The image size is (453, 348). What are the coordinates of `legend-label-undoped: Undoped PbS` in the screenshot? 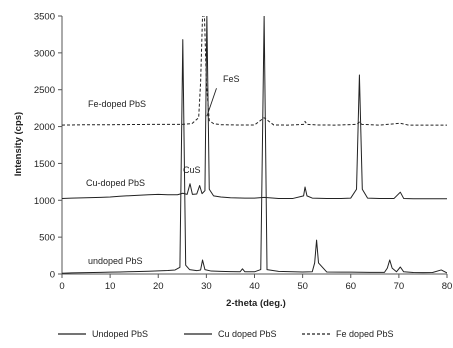 It's located at (120, 334).